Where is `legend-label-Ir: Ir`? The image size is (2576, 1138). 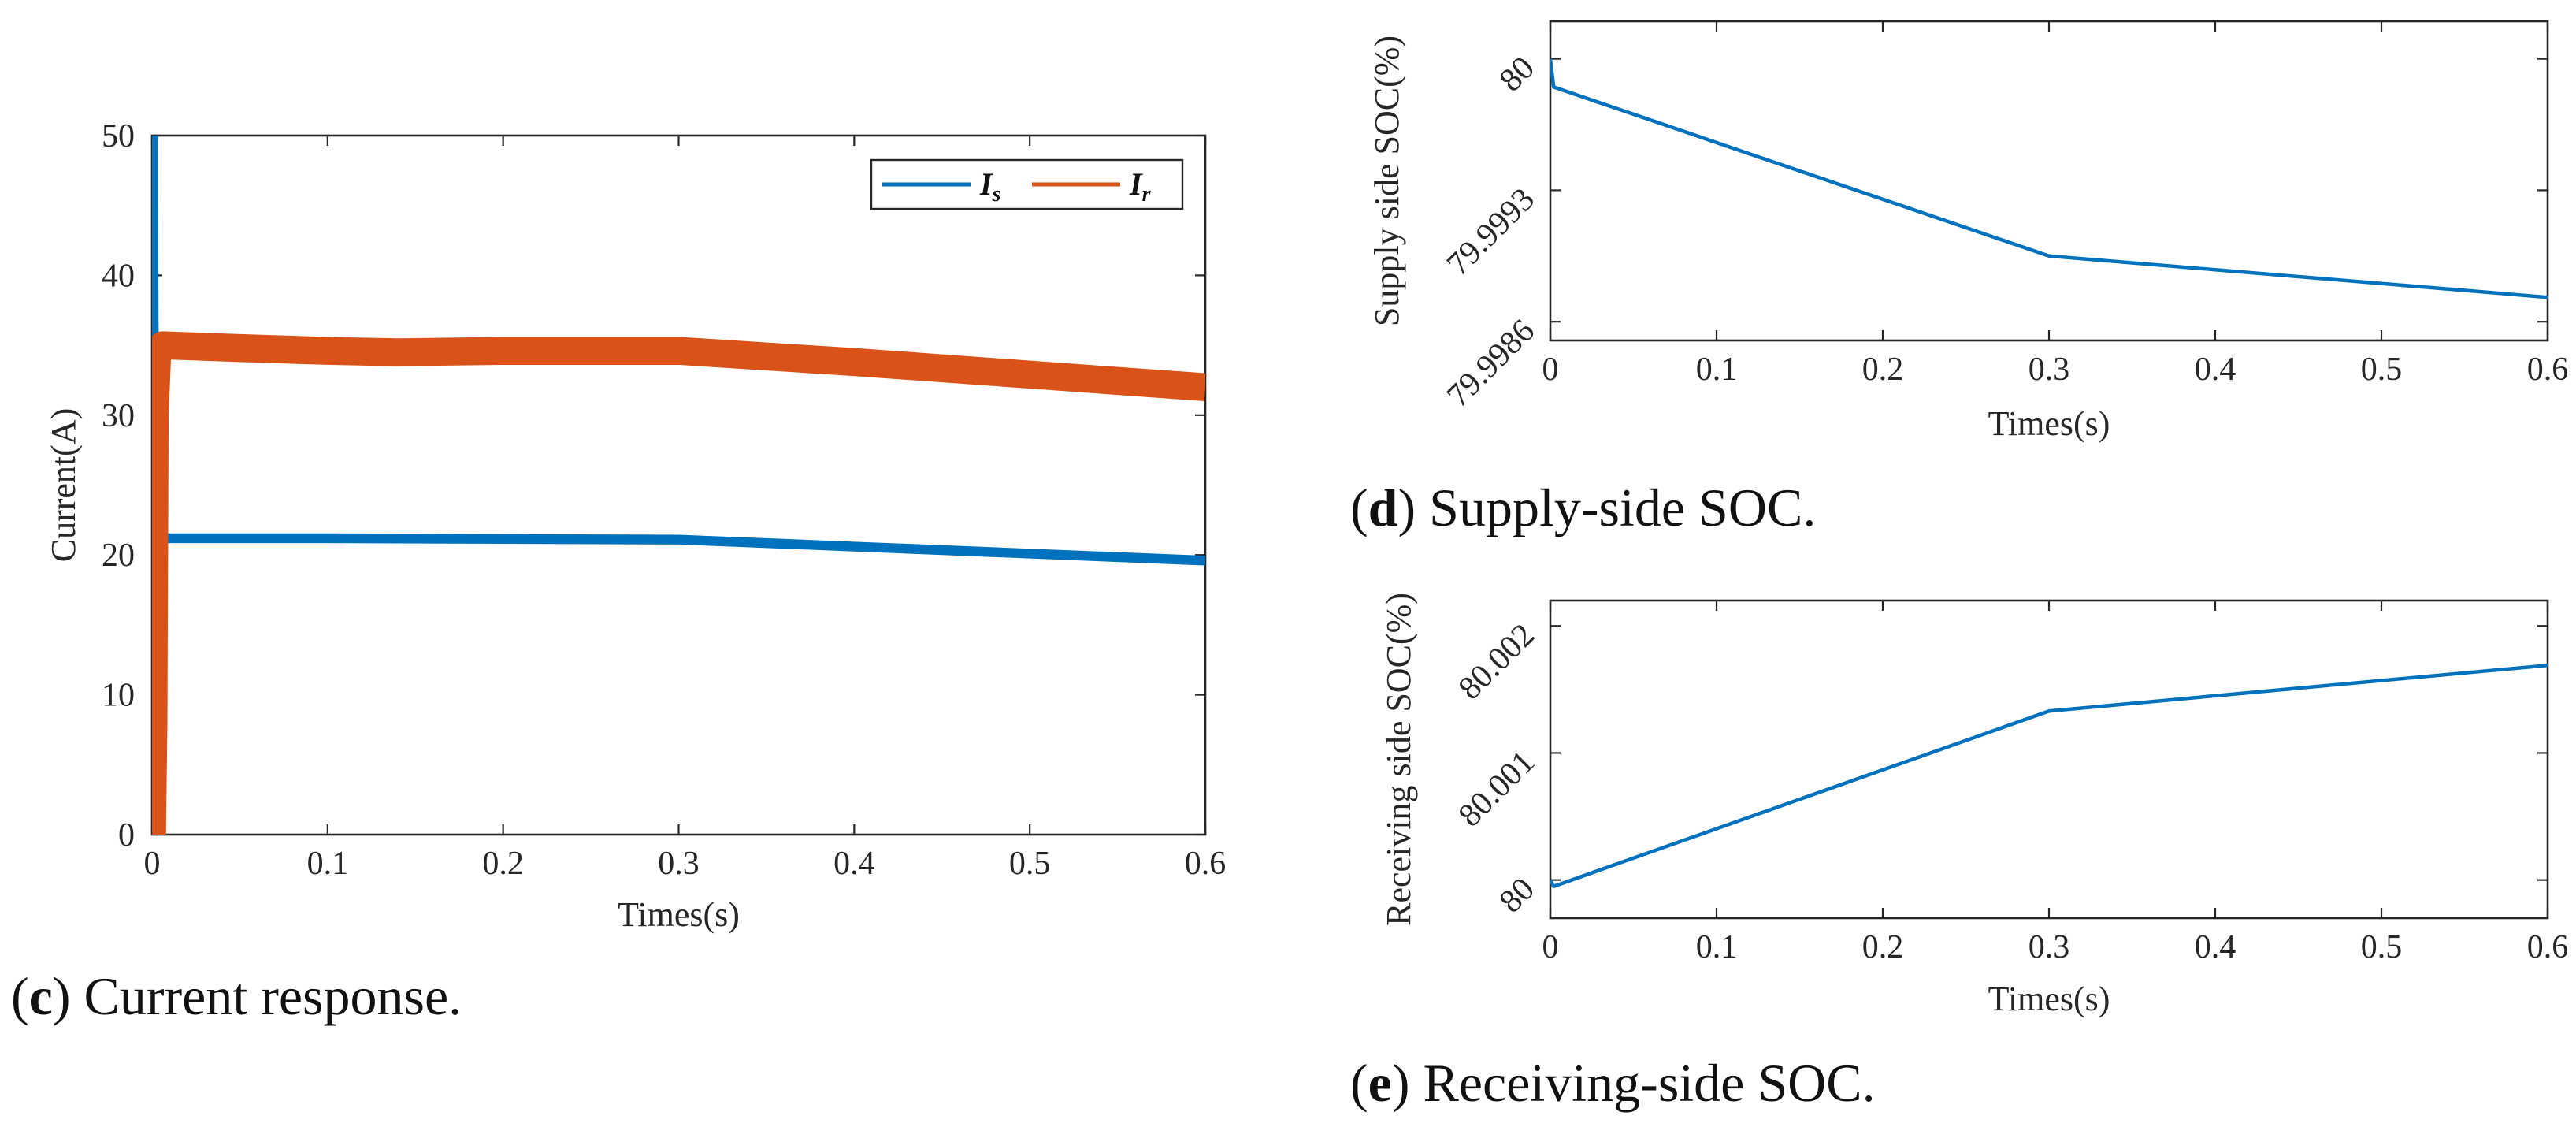
legend-label-Ir: Ir is located at coordinates (1140, 186).